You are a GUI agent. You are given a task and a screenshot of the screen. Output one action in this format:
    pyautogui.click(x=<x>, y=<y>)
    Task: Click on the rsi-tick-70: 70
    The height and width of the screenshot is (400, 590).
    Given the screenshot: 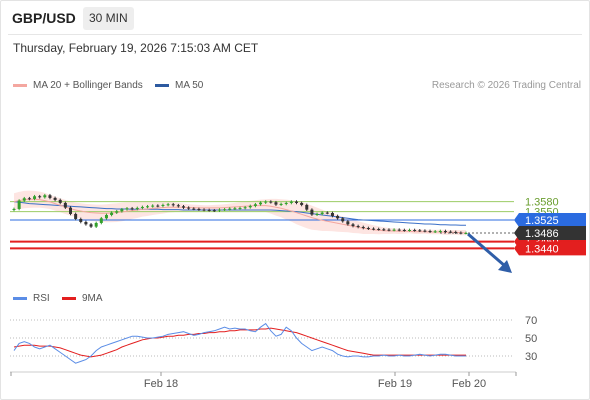 What is the action you would take?
    pyautogui.click(x=531, y=321)
    